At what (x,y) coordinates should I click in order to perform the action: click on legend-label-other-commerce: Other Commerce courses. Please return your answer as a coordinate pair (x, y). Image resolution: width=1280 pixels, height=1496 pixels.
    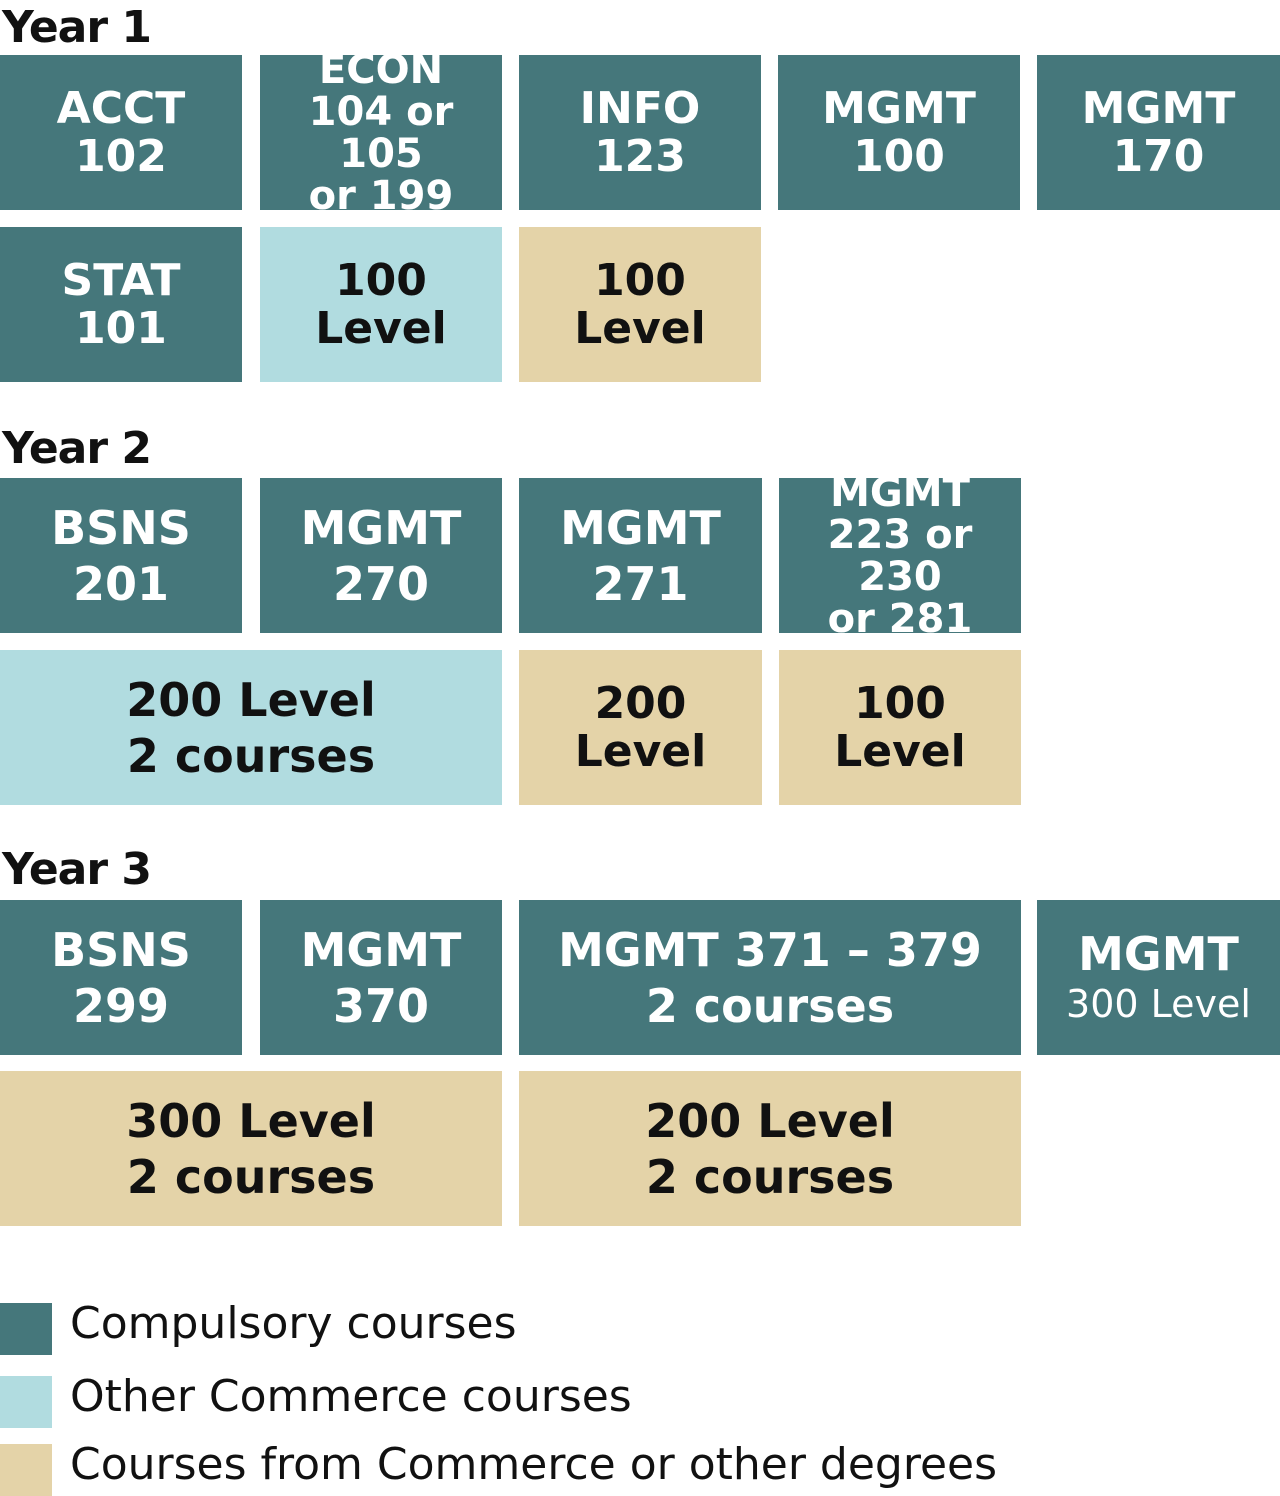
    Looking at the image, I should click on (351, 1396).